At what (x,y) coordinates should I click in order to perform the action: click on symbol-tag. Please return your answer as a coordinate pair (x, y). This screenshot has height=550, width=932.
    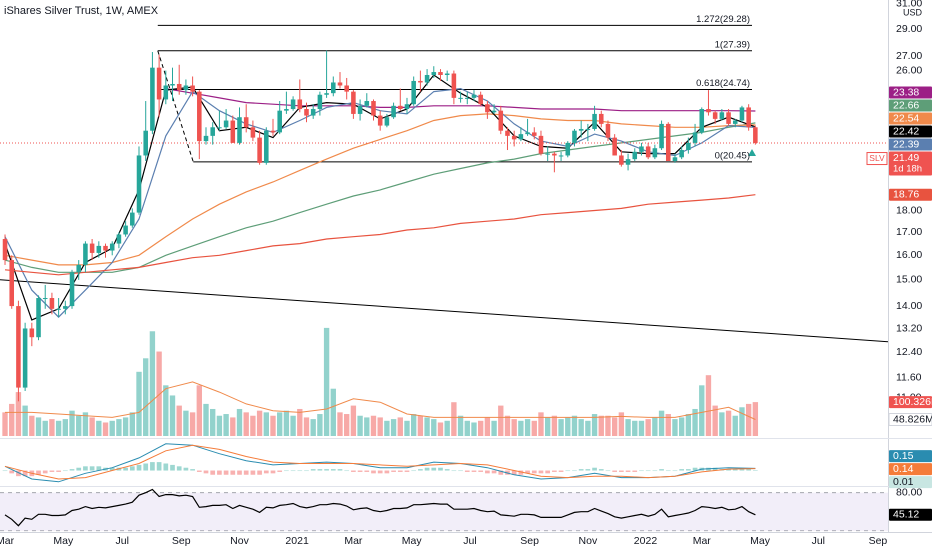
    Looking at the image, I should click on (877, 159).